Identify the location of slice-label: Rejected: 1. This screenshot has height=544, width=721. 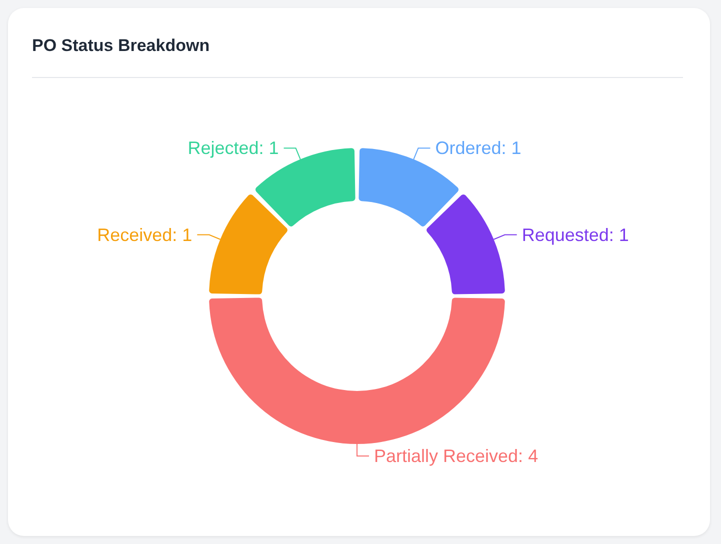
(233, 148).